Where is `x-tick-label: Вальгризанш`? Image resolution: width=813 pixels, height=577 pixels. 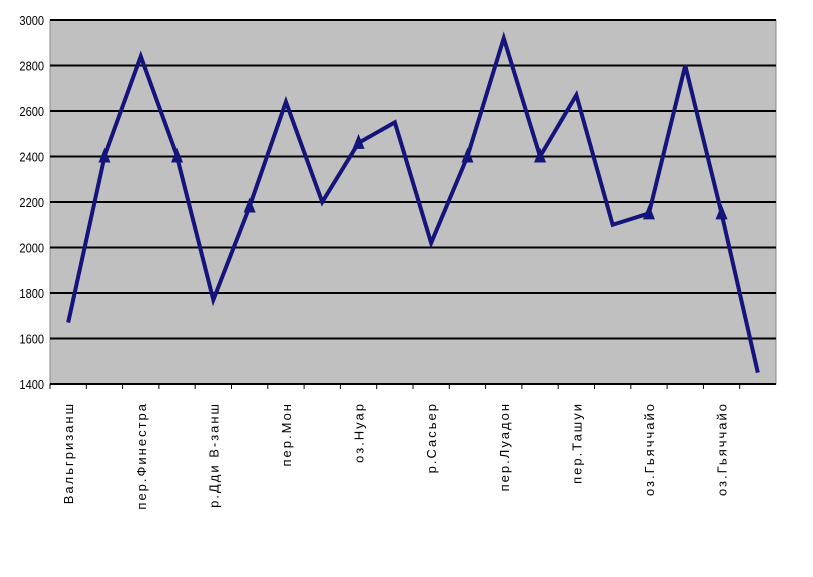
x-tick-label: Вальгризанш is located at coordinates (68, 453).